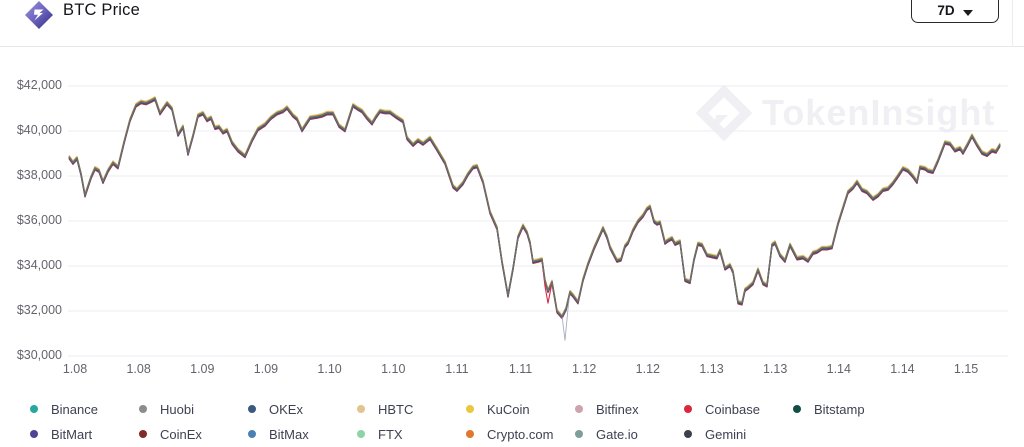 This screenshot has height=447, width=1024. I want to click on legend-label: Binance, so click(74, 409).